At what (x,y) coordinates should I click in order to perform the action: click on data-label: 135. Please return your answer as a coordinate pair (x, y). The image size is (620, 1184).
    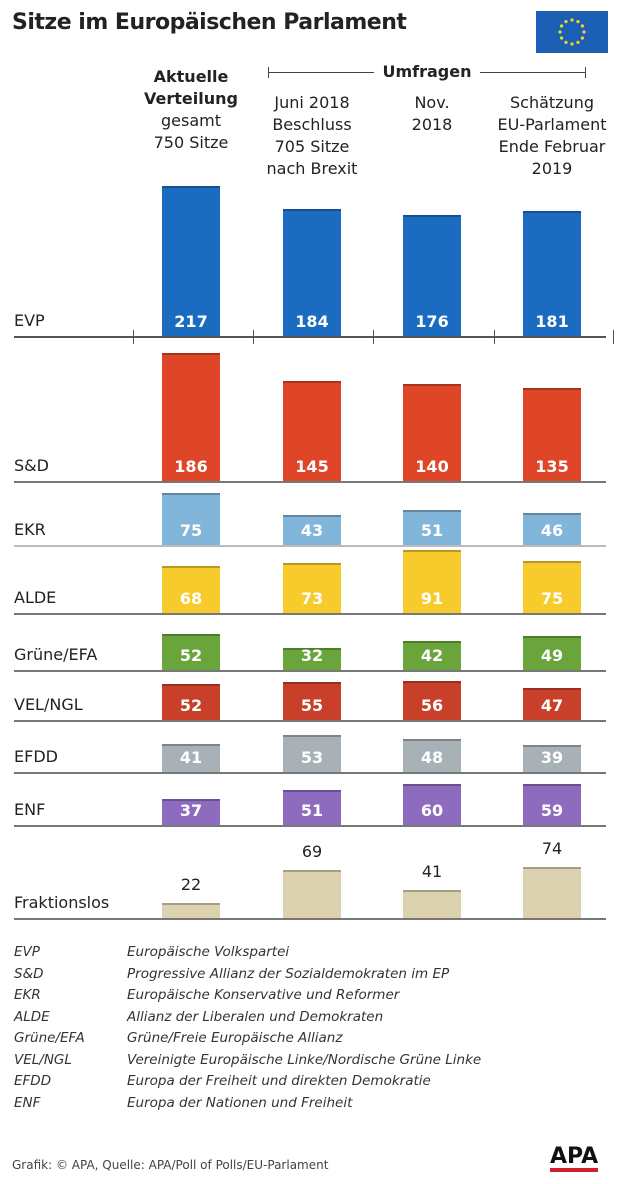
    Looking at the image, I should click on (552, 466).